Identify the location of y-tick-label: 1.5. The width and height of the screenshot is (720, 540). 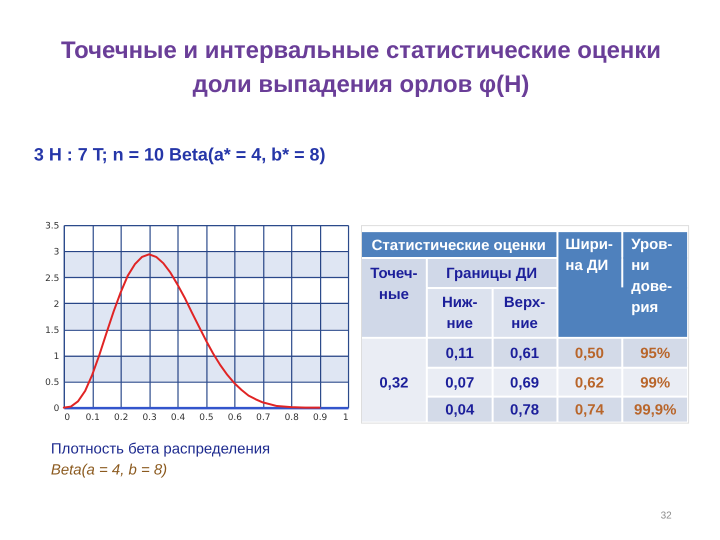
(52, 331).